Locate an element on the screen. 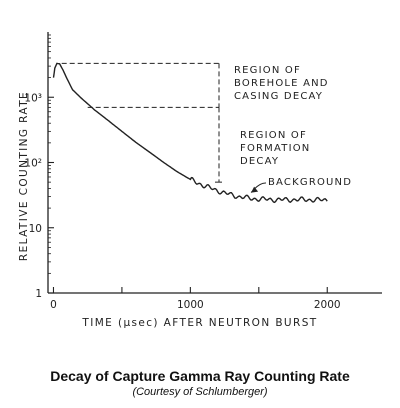  y-tick-label: 10 is located at coordinates (35, 229).